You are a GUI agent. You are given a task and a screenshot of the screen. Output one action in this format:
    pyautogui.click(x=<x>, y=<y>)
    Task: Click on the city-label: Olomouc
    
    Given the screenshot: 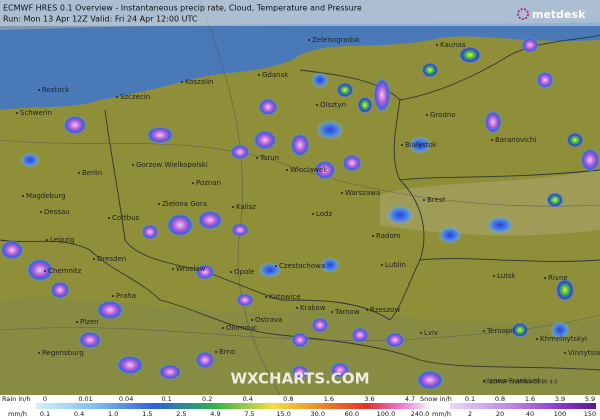 What is the action you would take?
    pyautogui.click(x=241, y=328)
    